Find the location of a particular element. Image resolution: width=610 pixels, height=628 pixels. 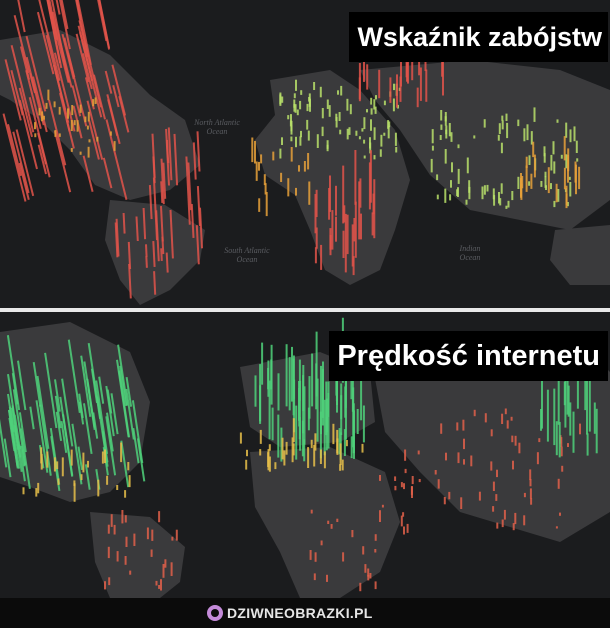

north-atlantic-label: North Atlantic Ocean is located at coordinates (217, 127).